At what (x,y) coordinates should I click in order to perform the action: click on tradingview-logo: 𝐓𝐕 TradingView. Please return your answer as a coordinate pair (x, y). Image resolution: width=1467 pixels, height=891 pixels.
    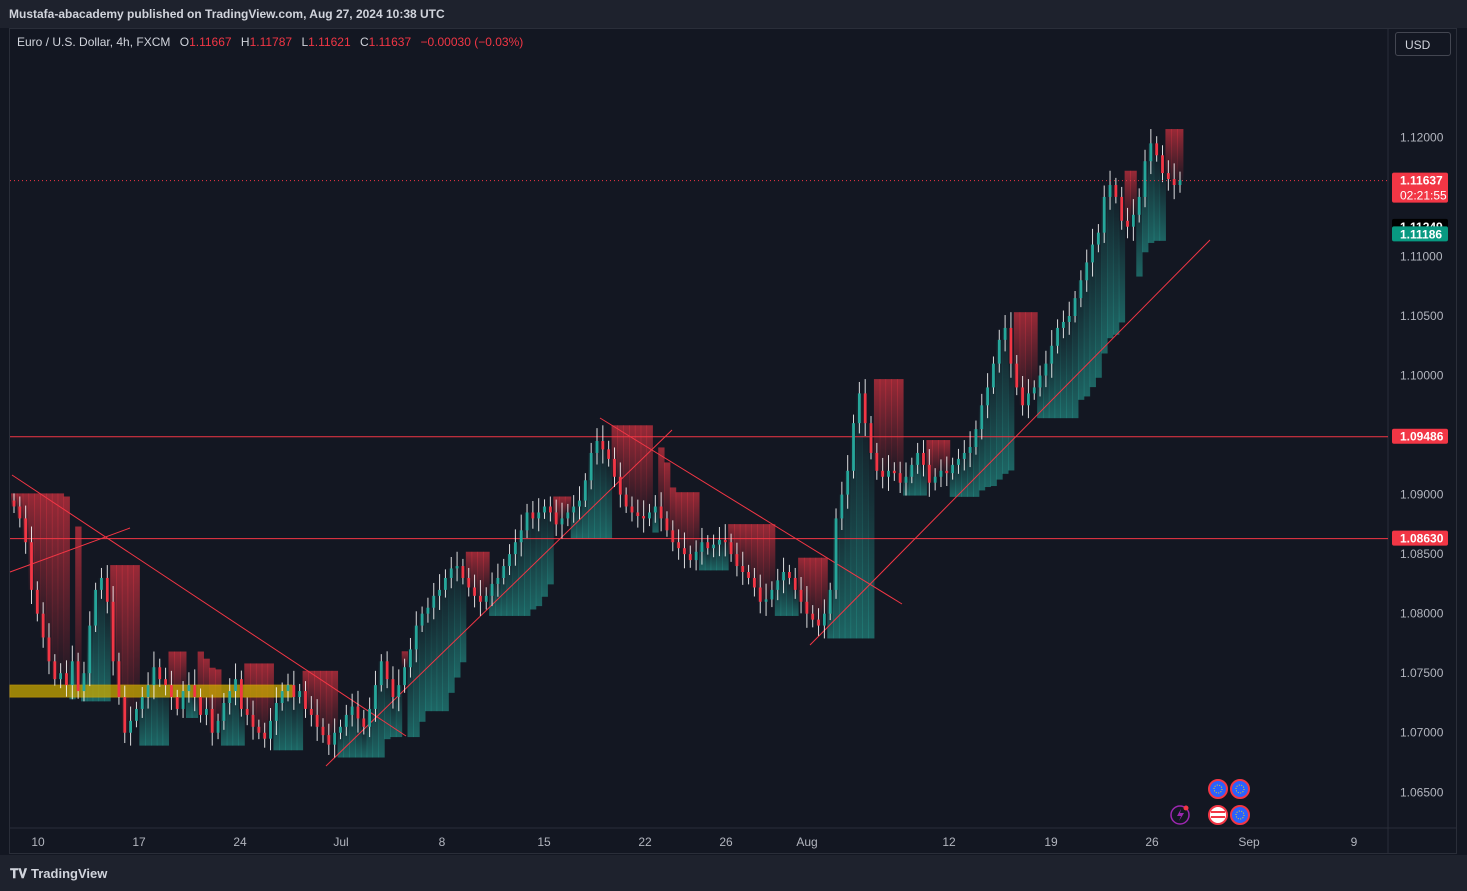
    Looking at the image, I should click on (58, 874).